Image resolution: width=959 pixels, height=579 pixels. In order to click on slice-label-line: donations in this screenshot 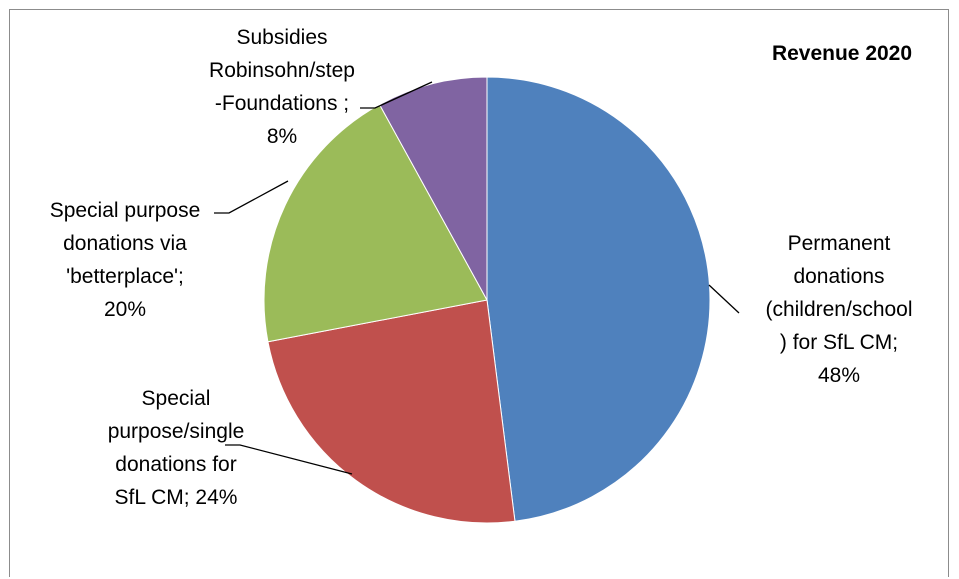, I will do `click(838, 276)`.